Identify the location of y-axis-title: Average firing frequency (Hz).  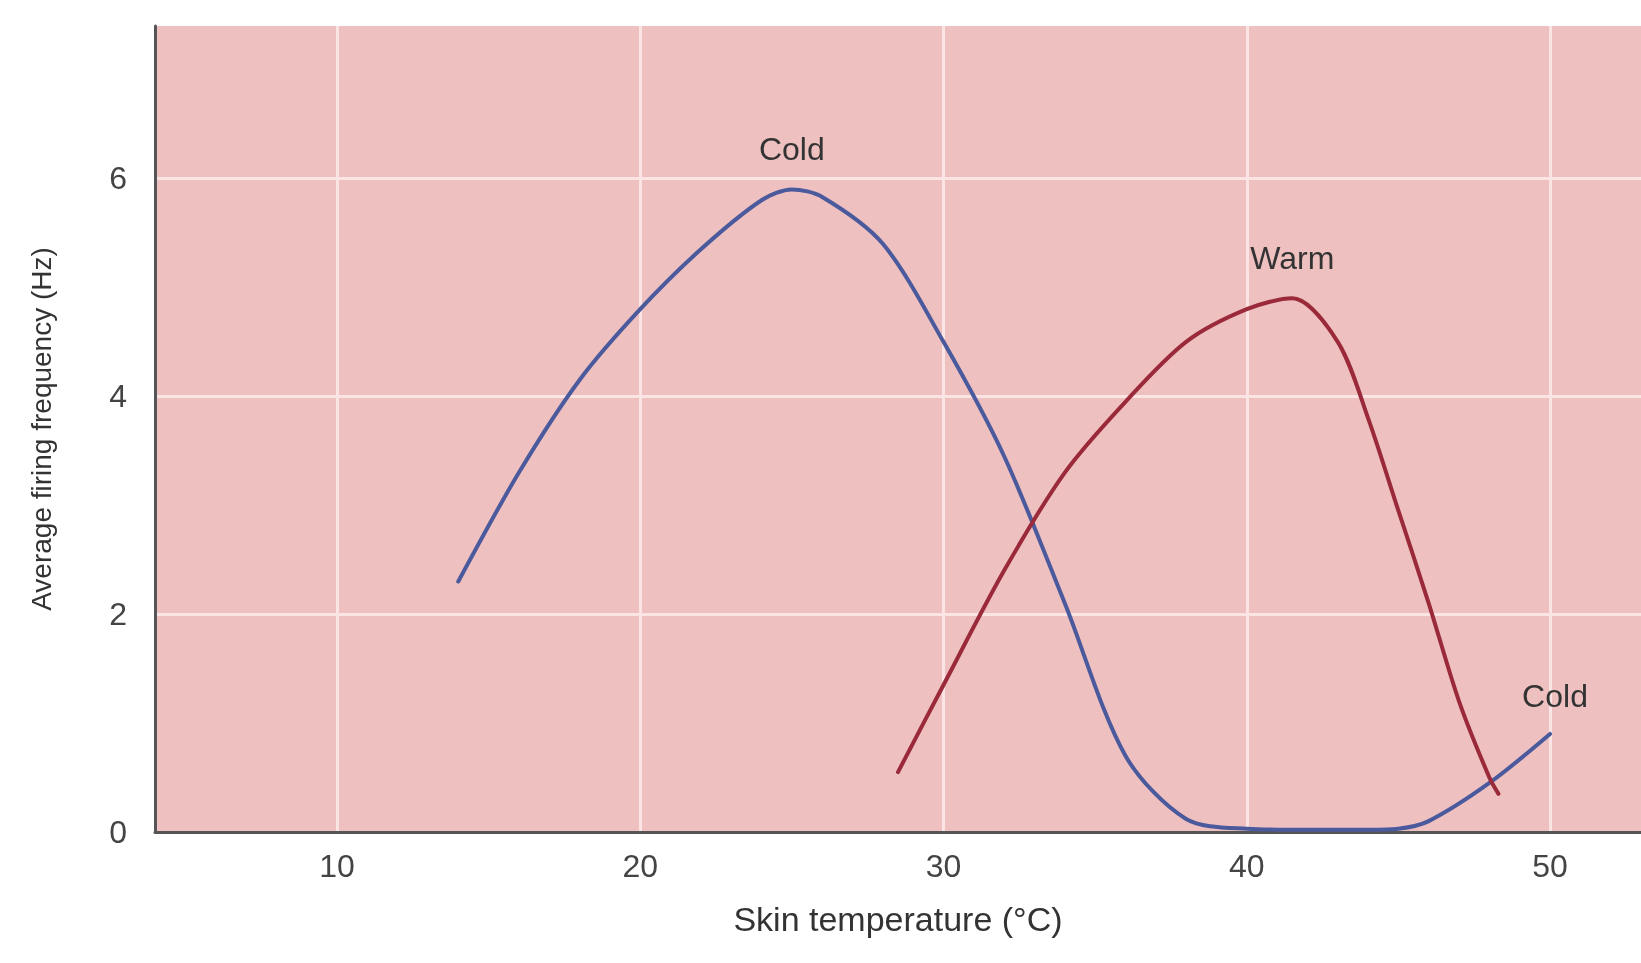
(41, 429).